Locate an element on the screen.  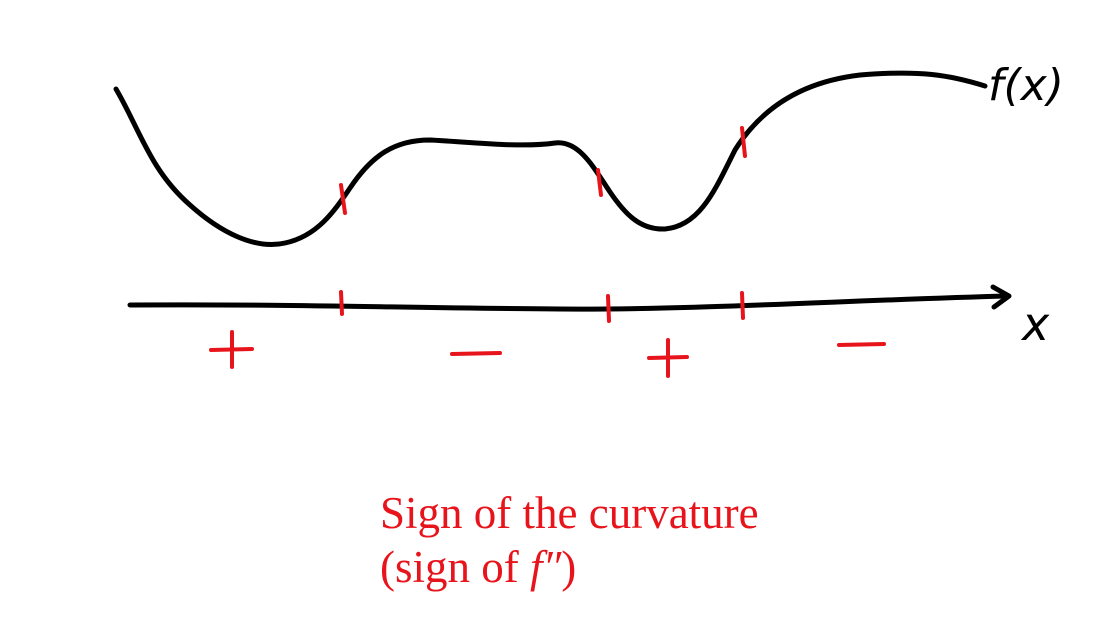
caption-line-2: (sign of f″) is located at coordinates (569, 567).